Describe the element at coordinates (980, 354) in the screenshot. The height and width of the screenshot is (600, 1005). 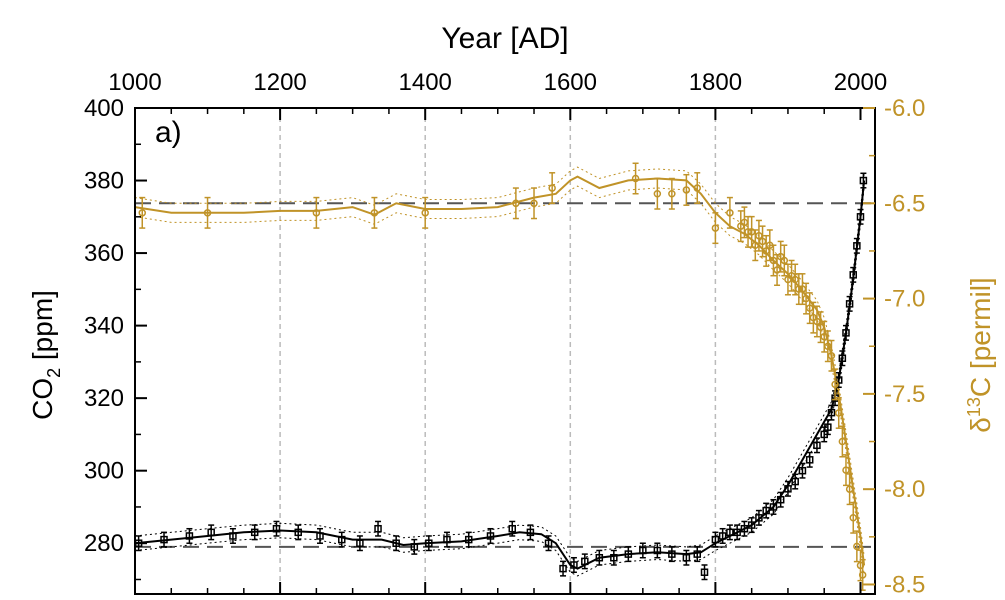
I see `y-right-title: δ13C [permil]` at that location.